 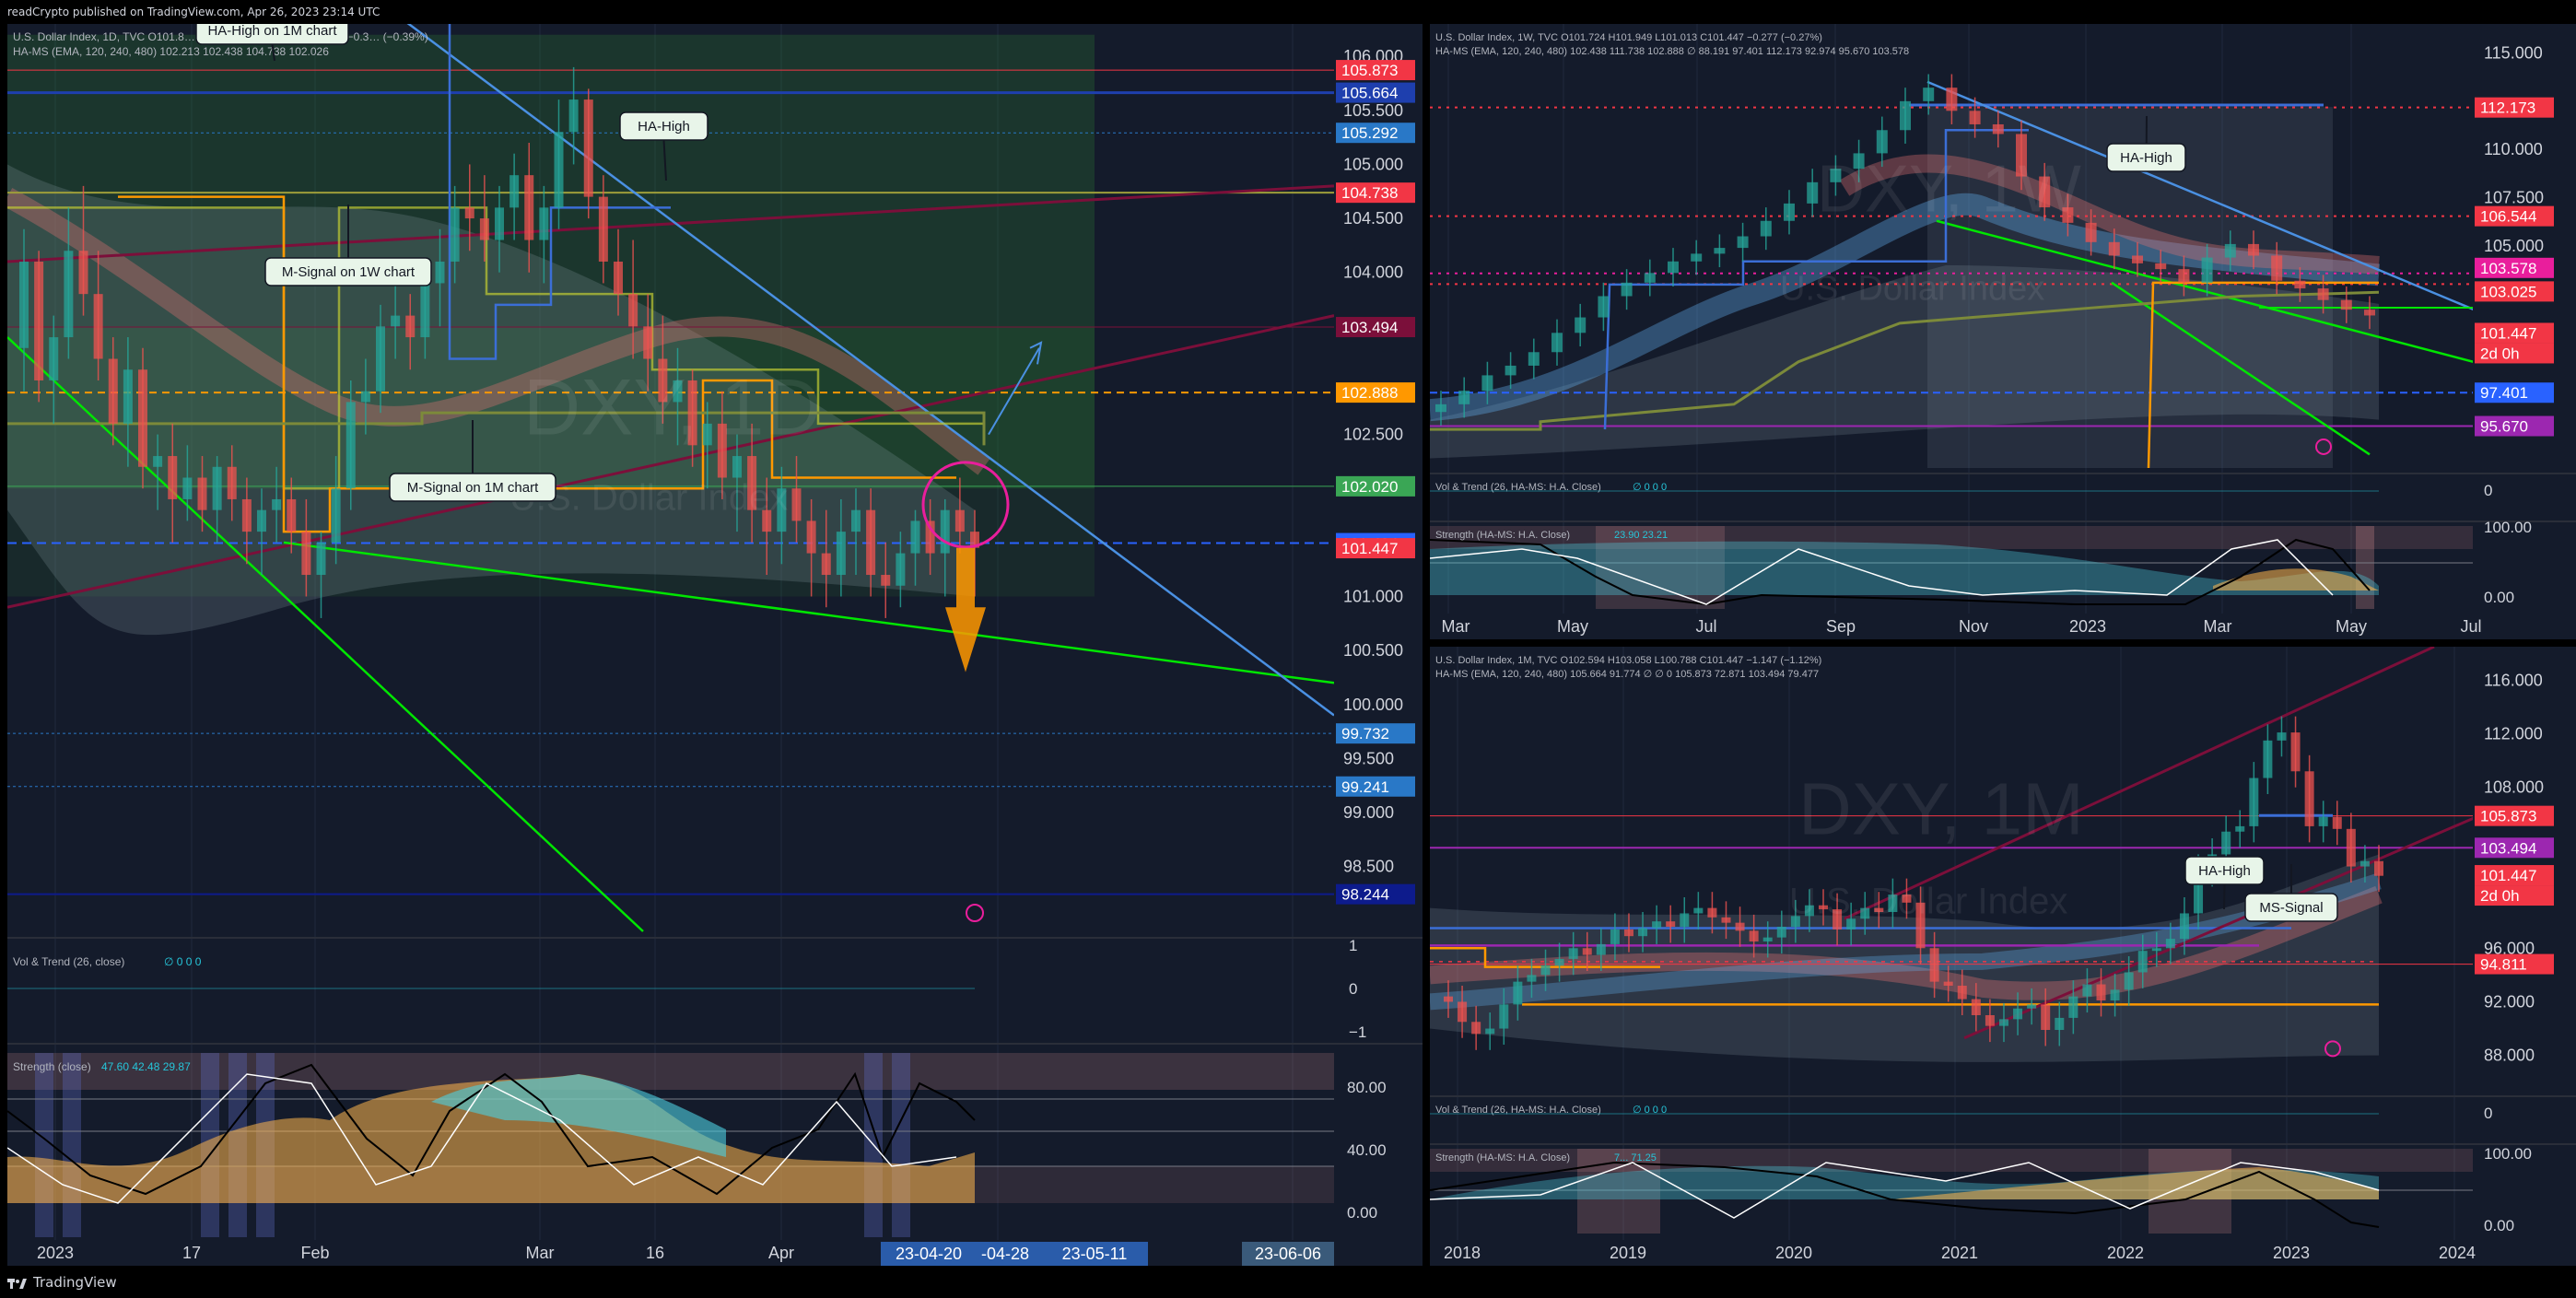 What do you see at coordinates (1650, 487) in the screenshot?
I see `weekly-ind1-values: ∅ 0 0 0` at bounding box center [1650, 487].